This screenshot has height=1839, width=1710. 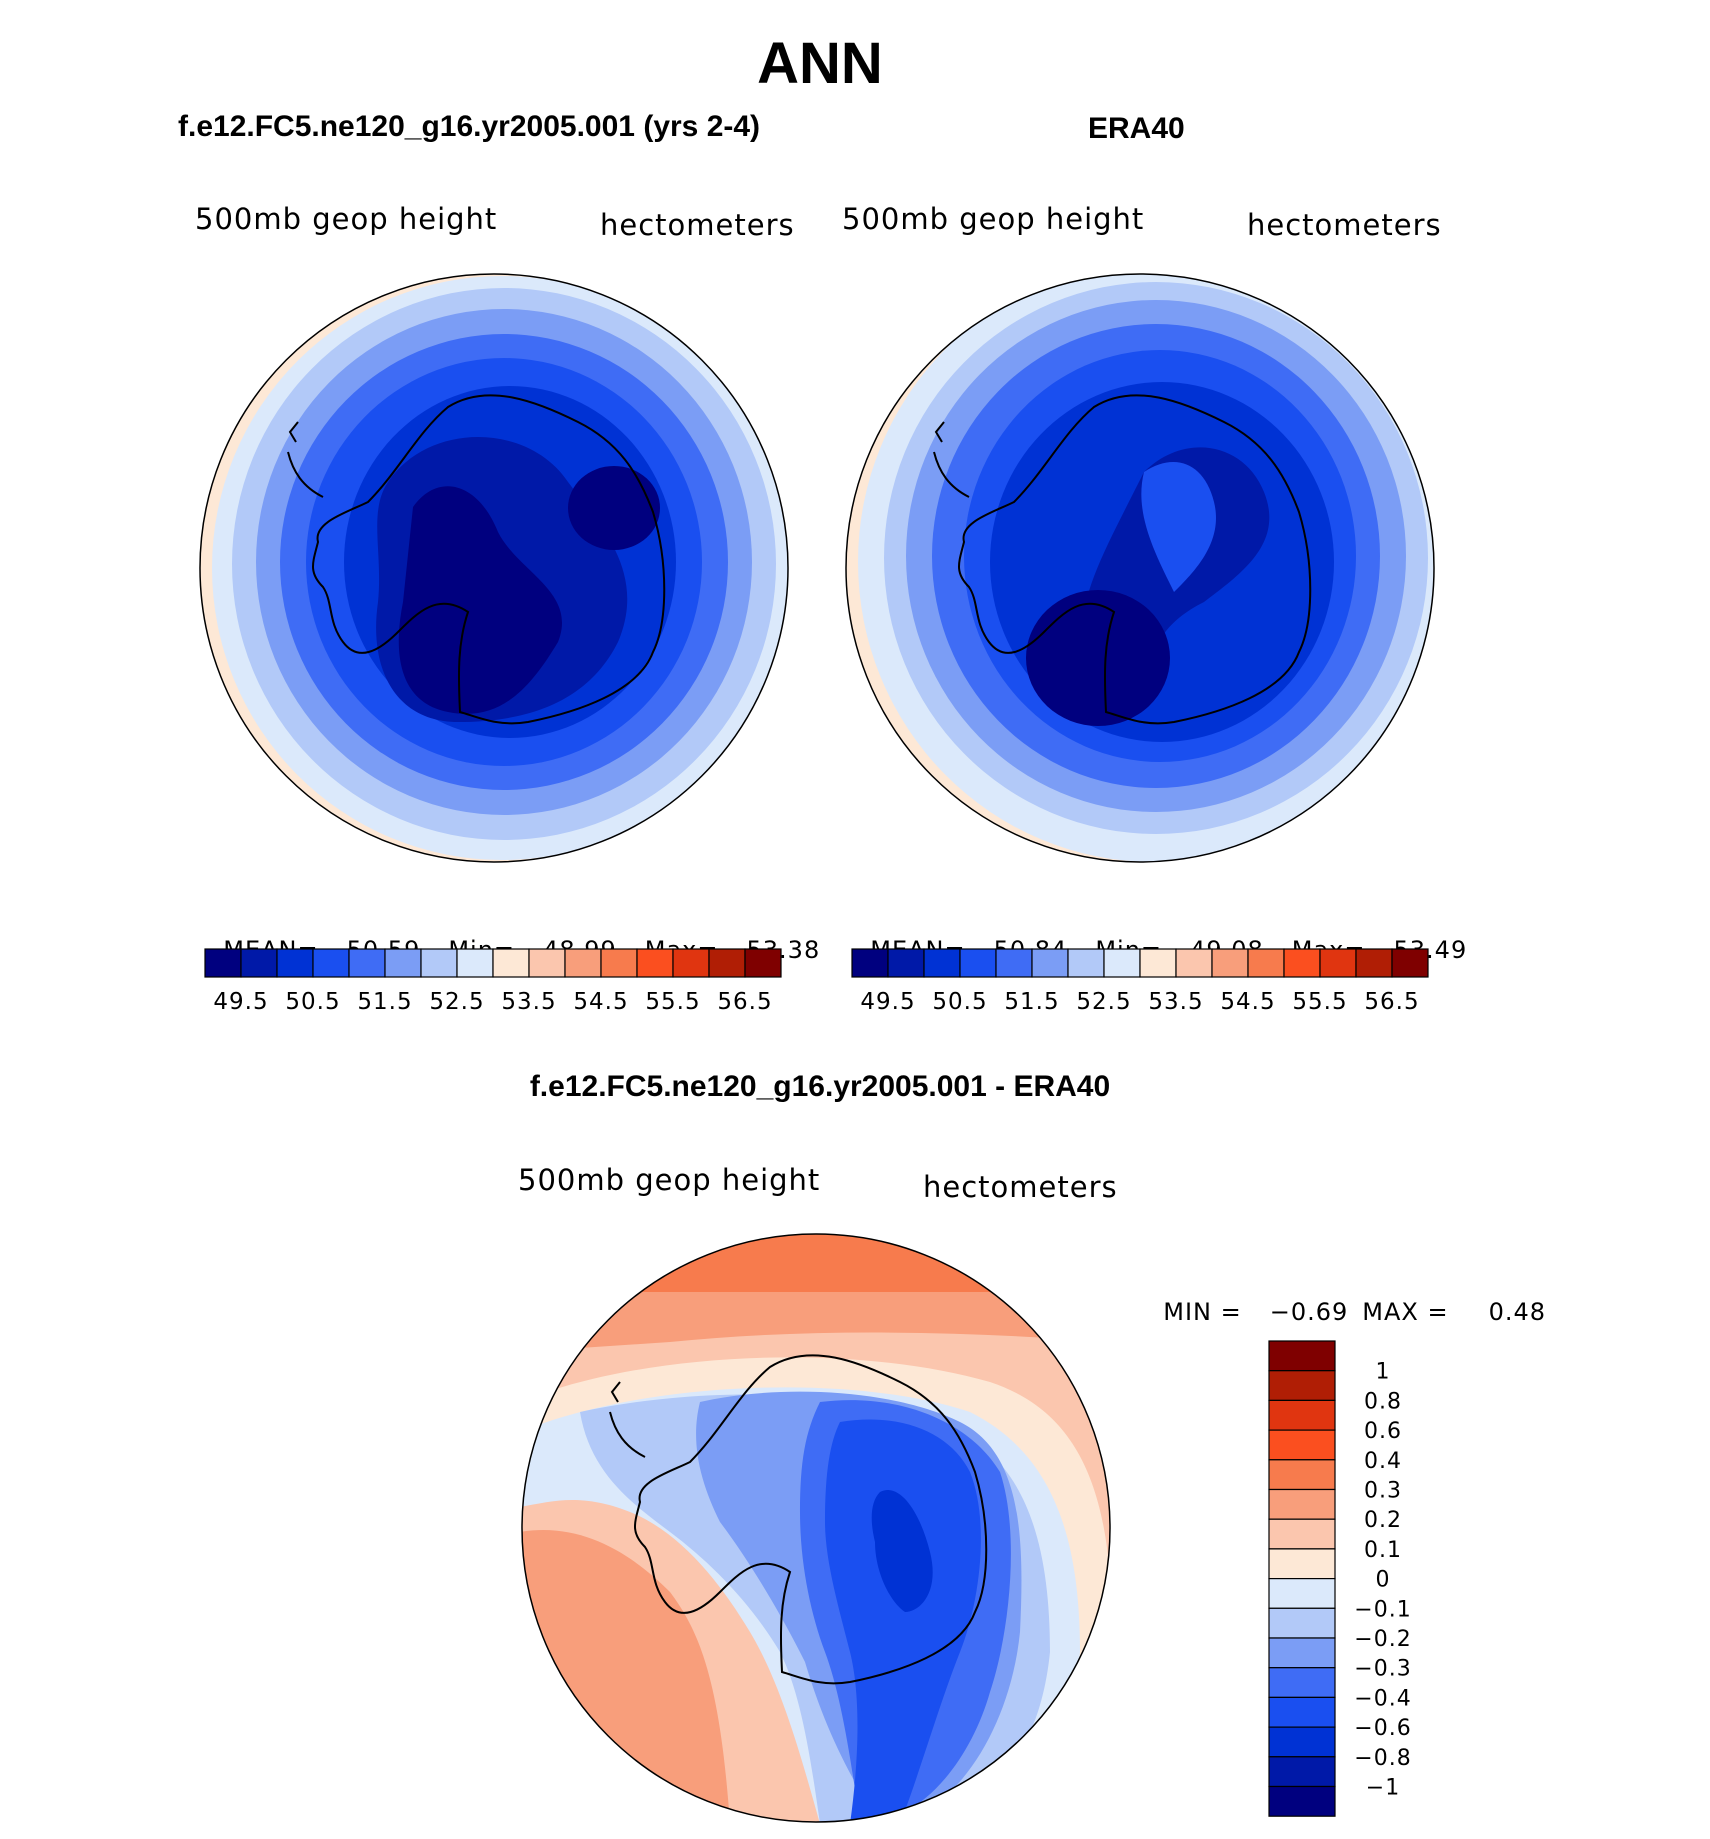 What do you see at coordinates (1517, 1312) in the screenshot?
I see `max-value: 0.48` at bounding box center [1517, 1312].